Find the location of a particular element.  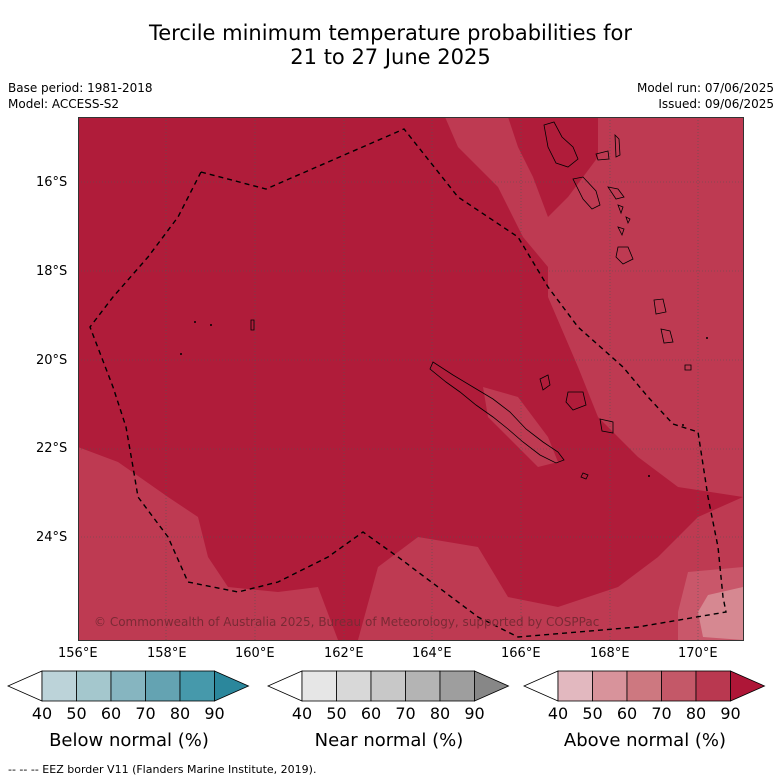

above-80-region-sw is located at coordinates (208, 543).